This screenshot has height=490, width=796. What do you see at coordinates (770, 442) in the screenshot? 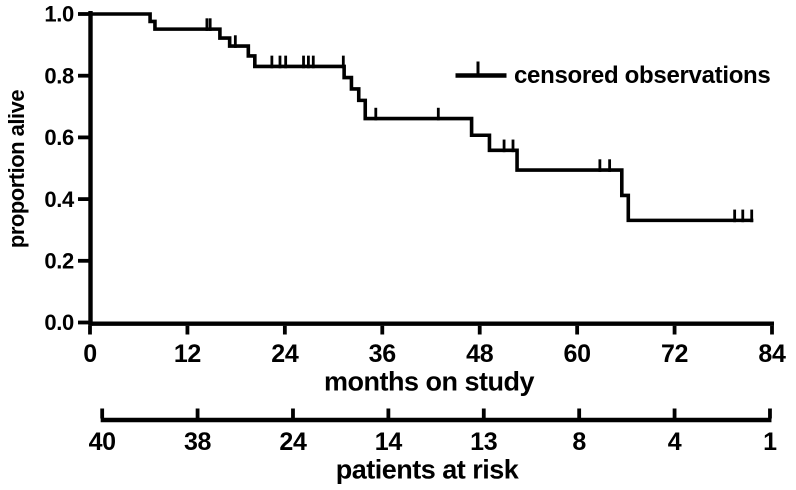
I see `at-risk-count: 1` at bounding box center [770, 442].